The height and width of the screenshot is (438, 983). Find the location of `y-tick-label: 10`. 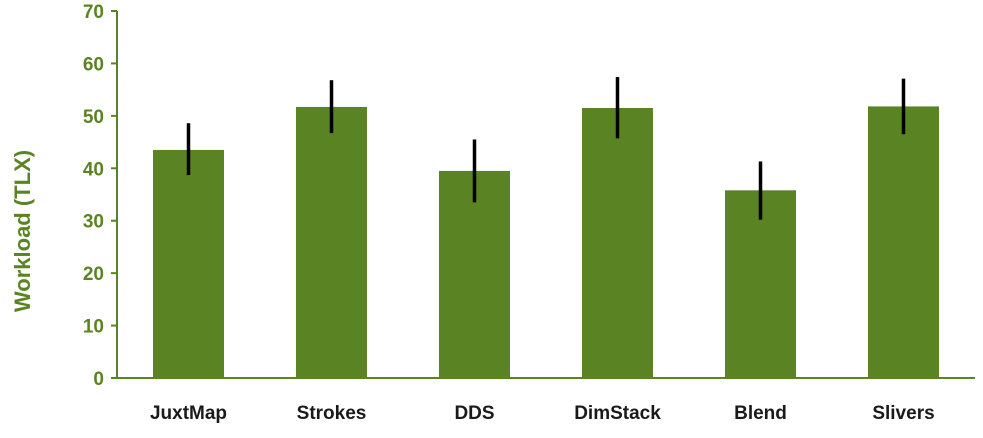

y-tick-label: 10 is located at coordinates (93, 327).